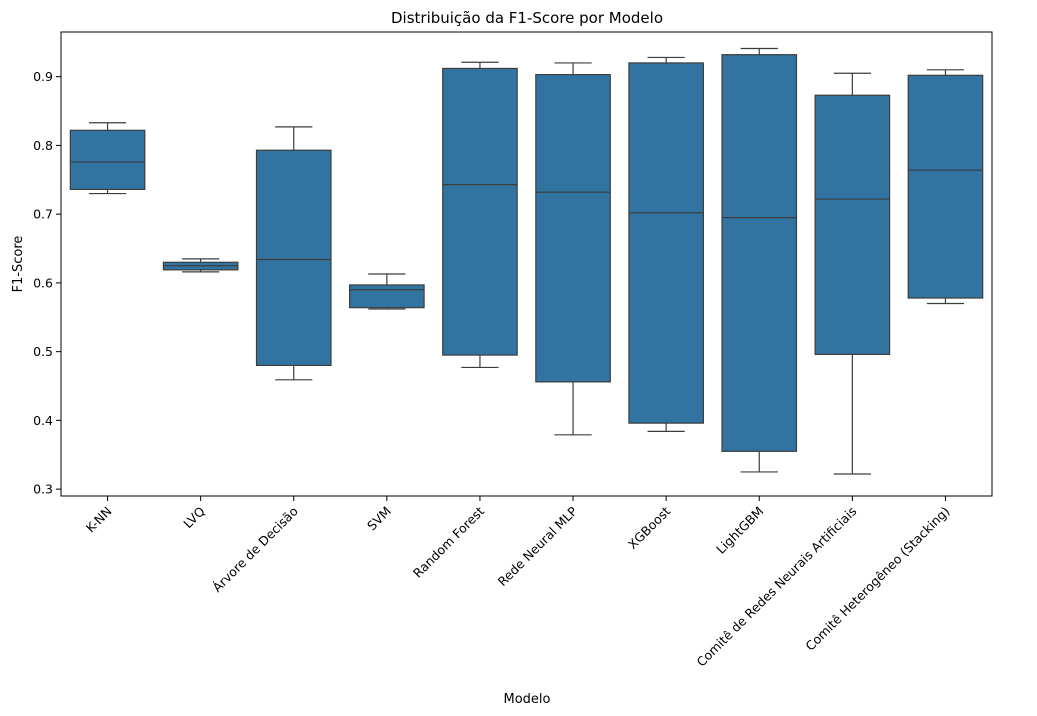 This screenshot has height=716, width=1037. What do you see at coordinates (776, 587) in the screenshot?
I see `x-tick-label: Comitê de Redes Neurais Artificiais` at bounding box center [776, 587].